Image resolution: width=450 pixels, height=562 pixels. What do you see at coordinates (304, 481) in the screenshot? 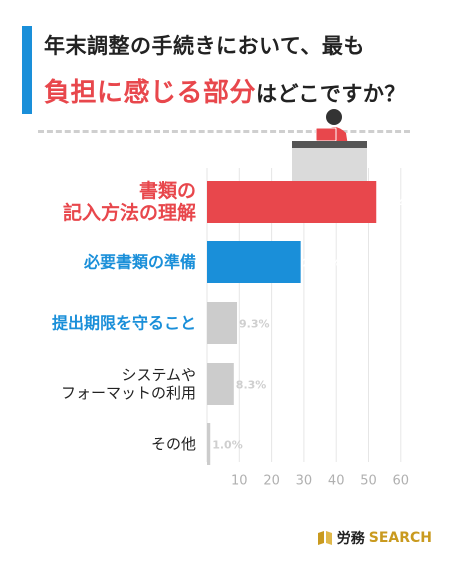
I see `x-tick-label: 30` at bounding box center [304, 481].